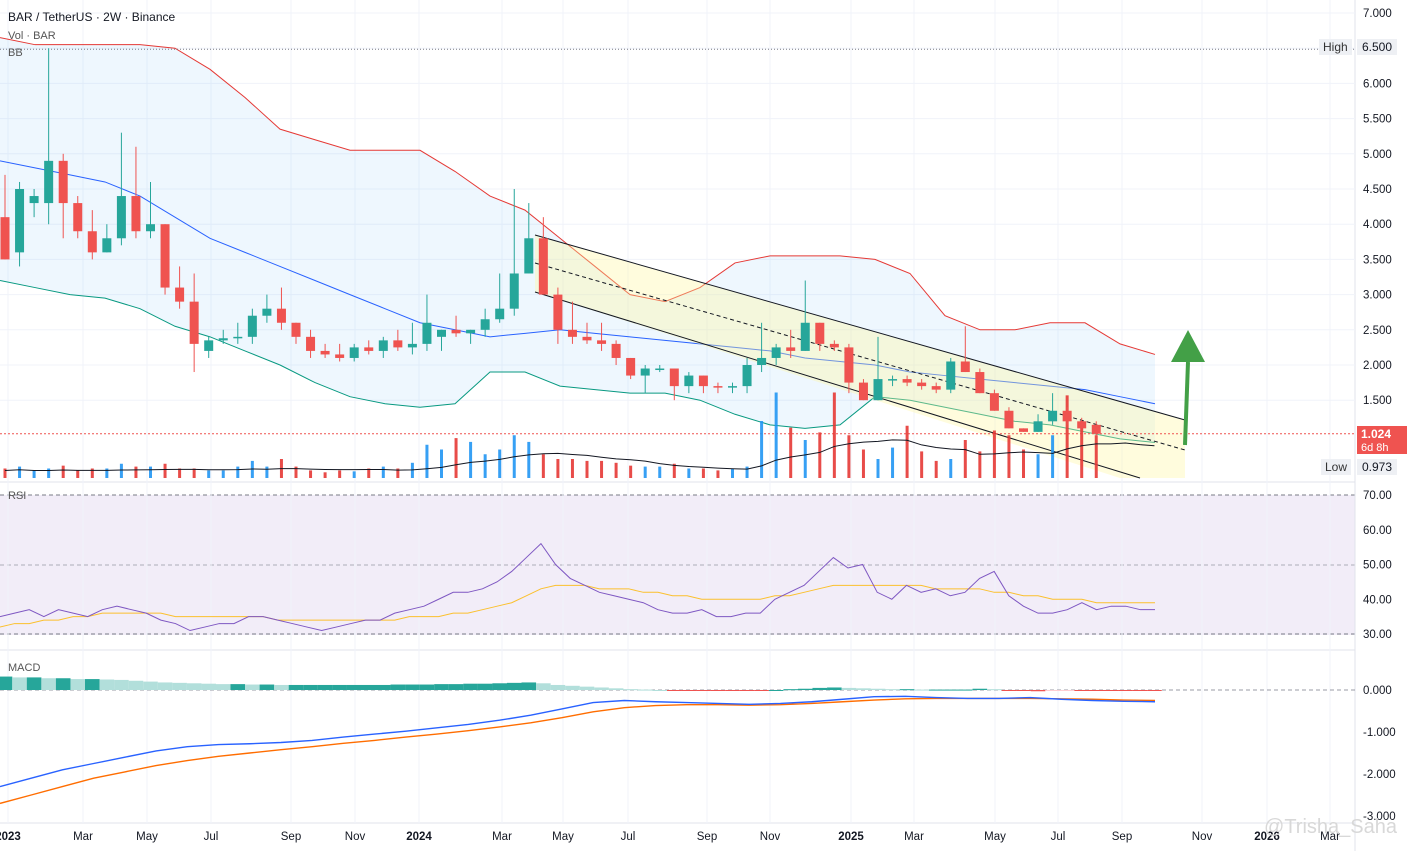 The width and height of the screenshot is (1411, 851). Describe the element at coordinates (1188, 346) in the screenshot. I see `breakout-arrow-head` at that location.